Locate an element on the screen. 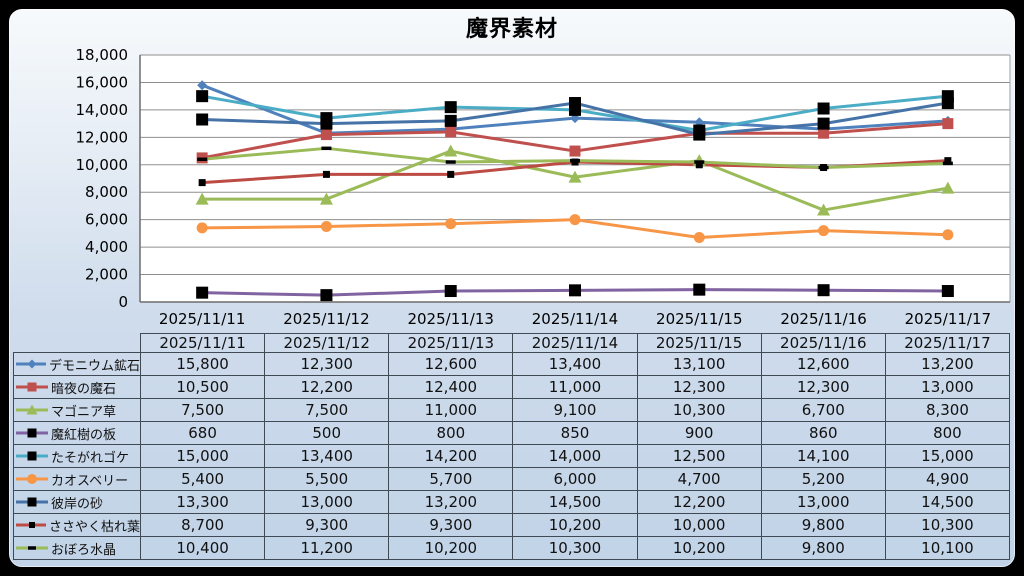 The height and width of the screenshot is (576, 1024). legend-item-inner: 暗夜の魔石 is located at coordinates (77, 387).